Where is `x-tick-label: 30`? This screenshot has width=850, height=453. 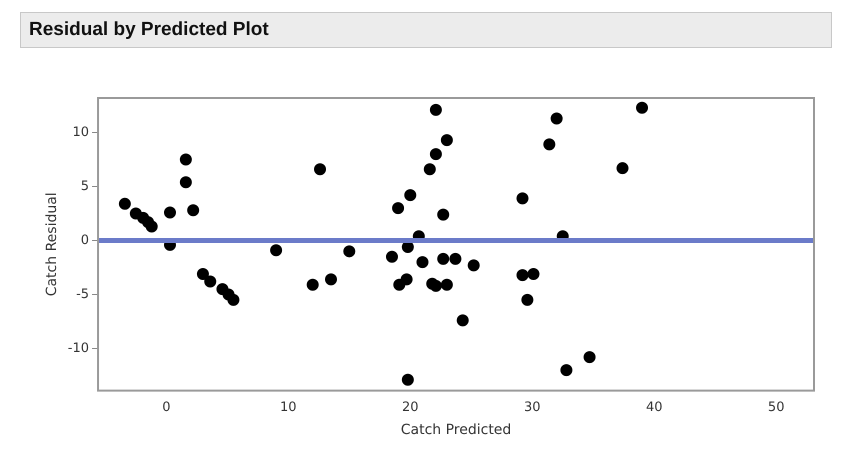 x-tick-label: 30 is located at coordinates (532, 407).